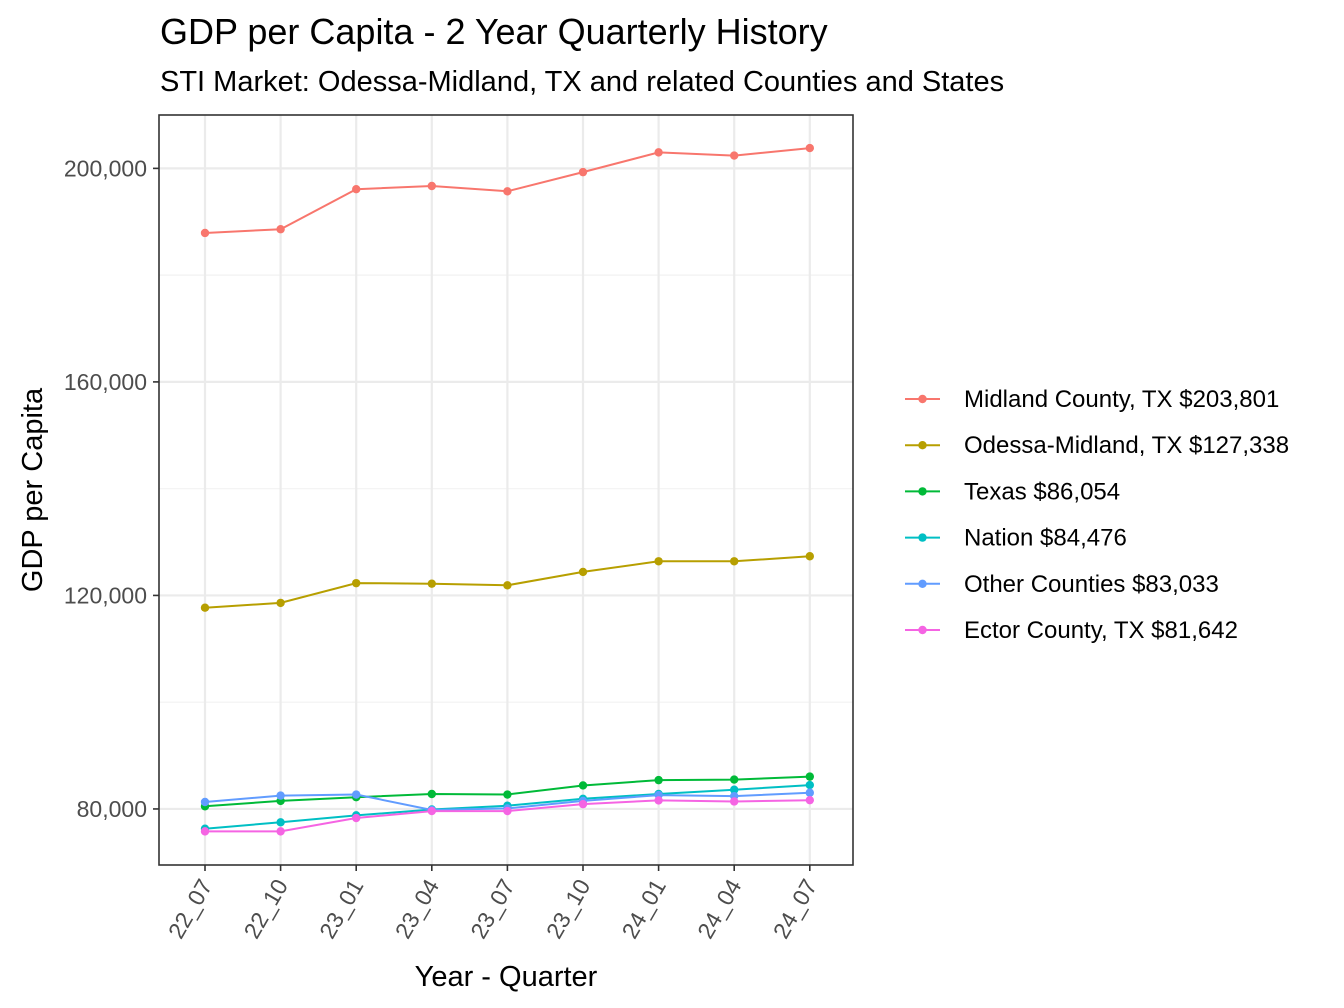 The image size is (1344, 1008). I want to click on legend-item: Midland County, TX $203,801, so click(1092, 399).